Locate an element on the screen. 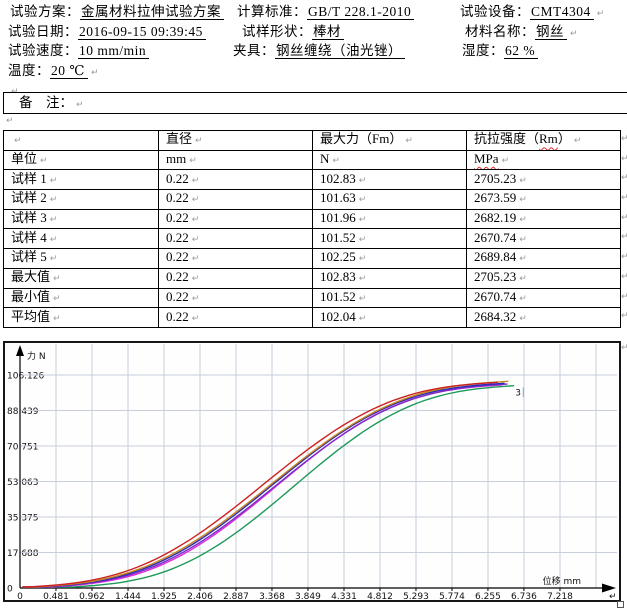 This screenshot has width=627, height=610. x-tick-label: 2.887 is located at coordinates (236, 596).